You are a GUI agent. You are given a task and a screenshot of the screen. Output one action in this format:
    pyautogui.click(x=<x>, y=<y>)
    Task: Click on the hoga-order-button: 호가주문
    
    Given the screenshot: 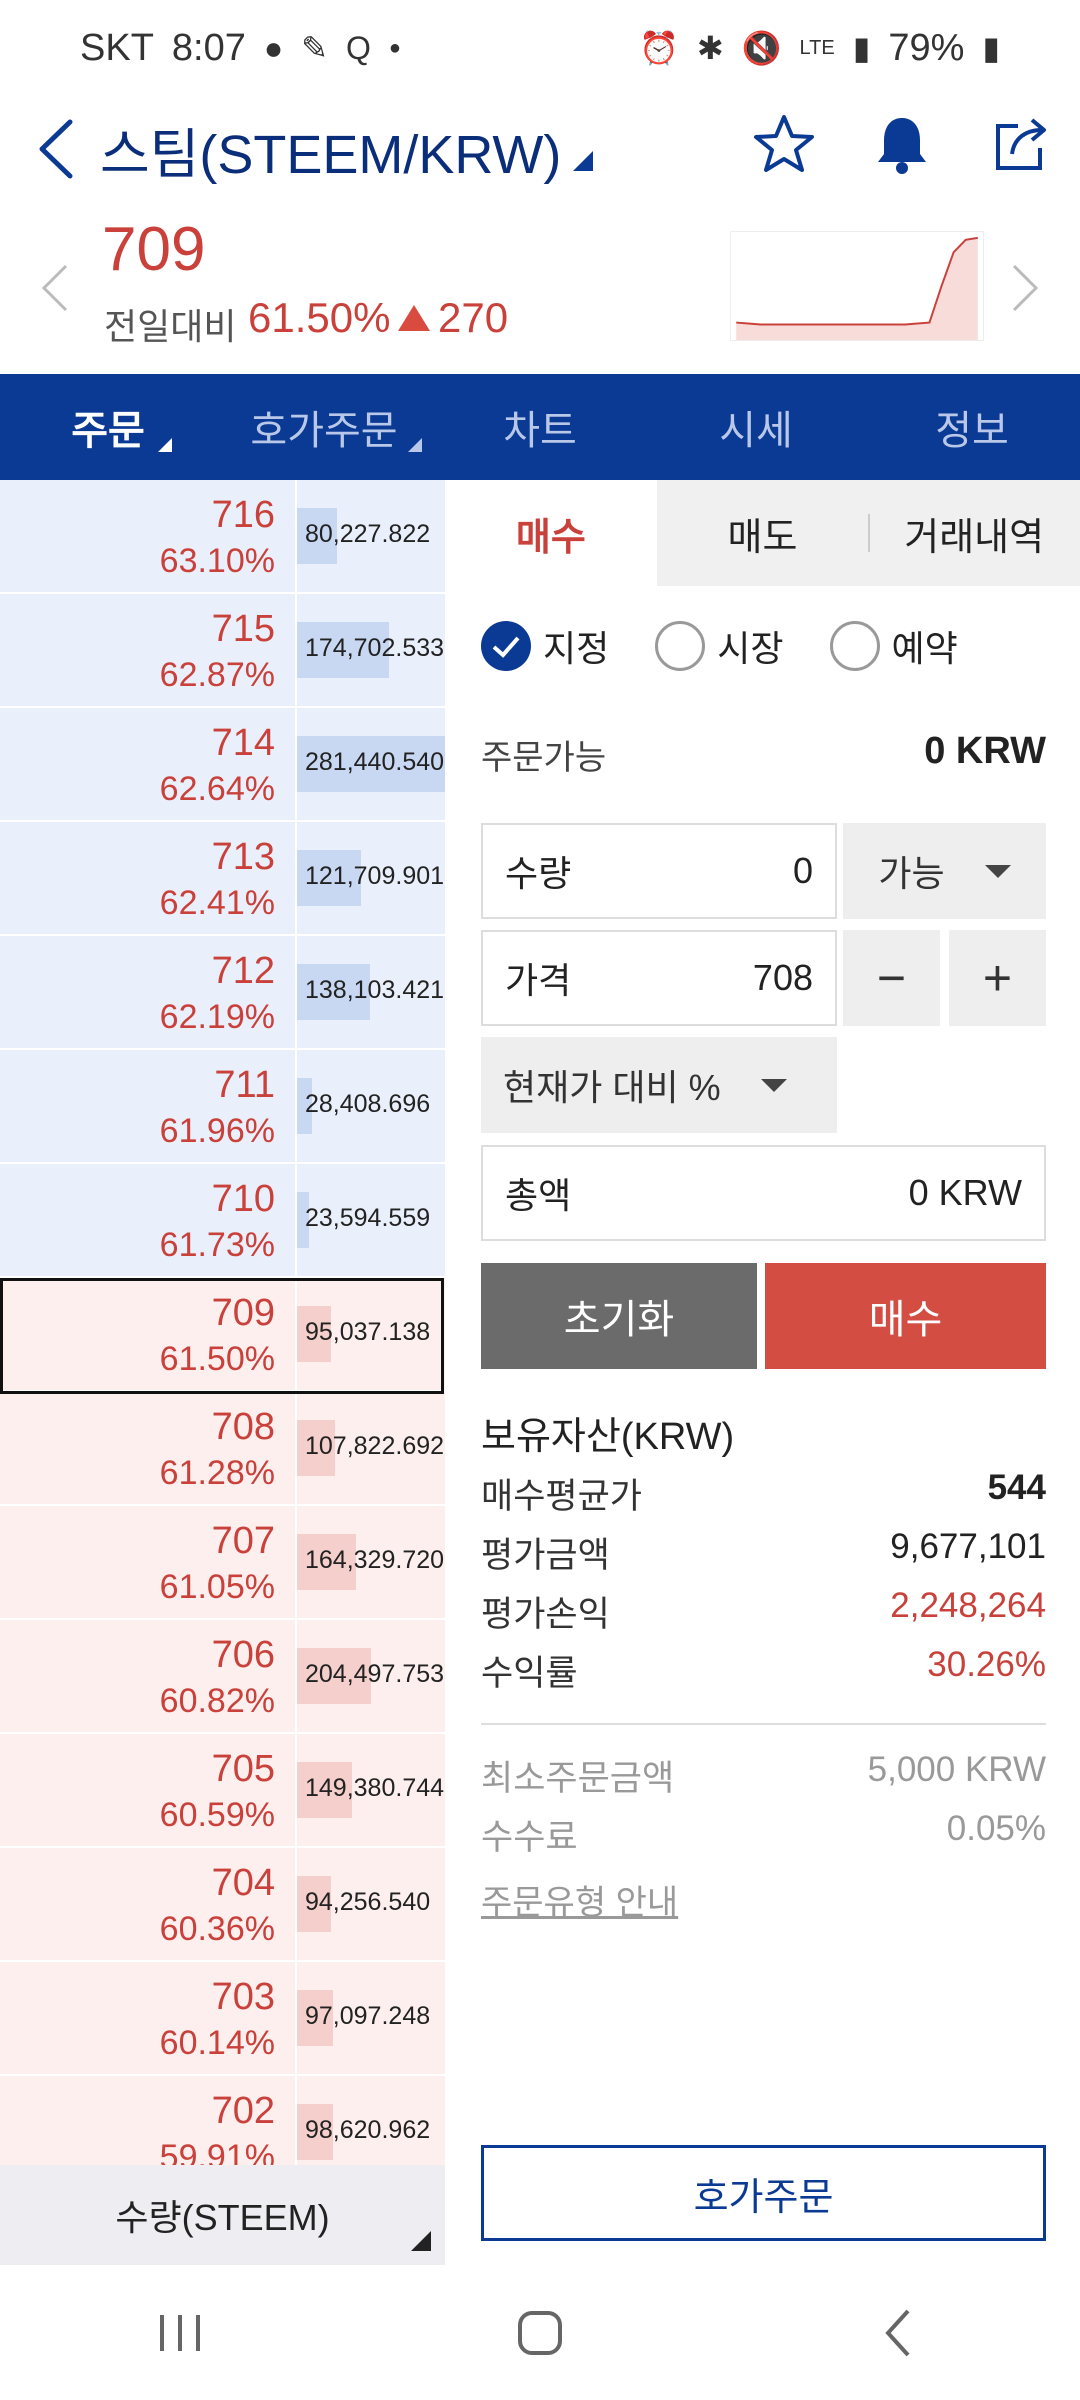 What is the action you would take?
    pyautogui.click(x=763, y=2193)
    